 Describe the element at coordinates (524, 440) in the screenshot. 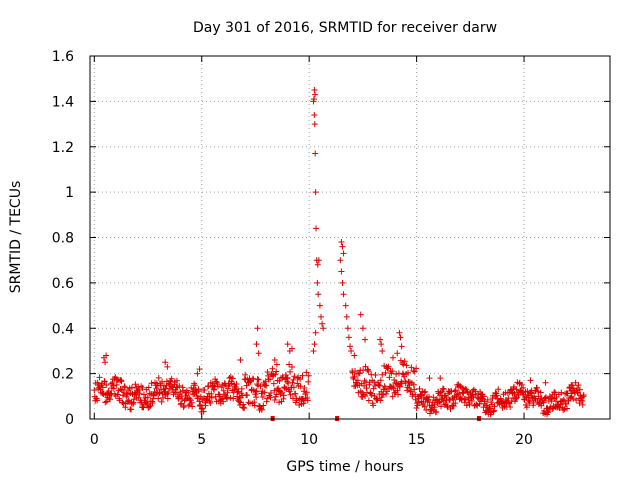

I see `x-tick-label: 20` at that location.